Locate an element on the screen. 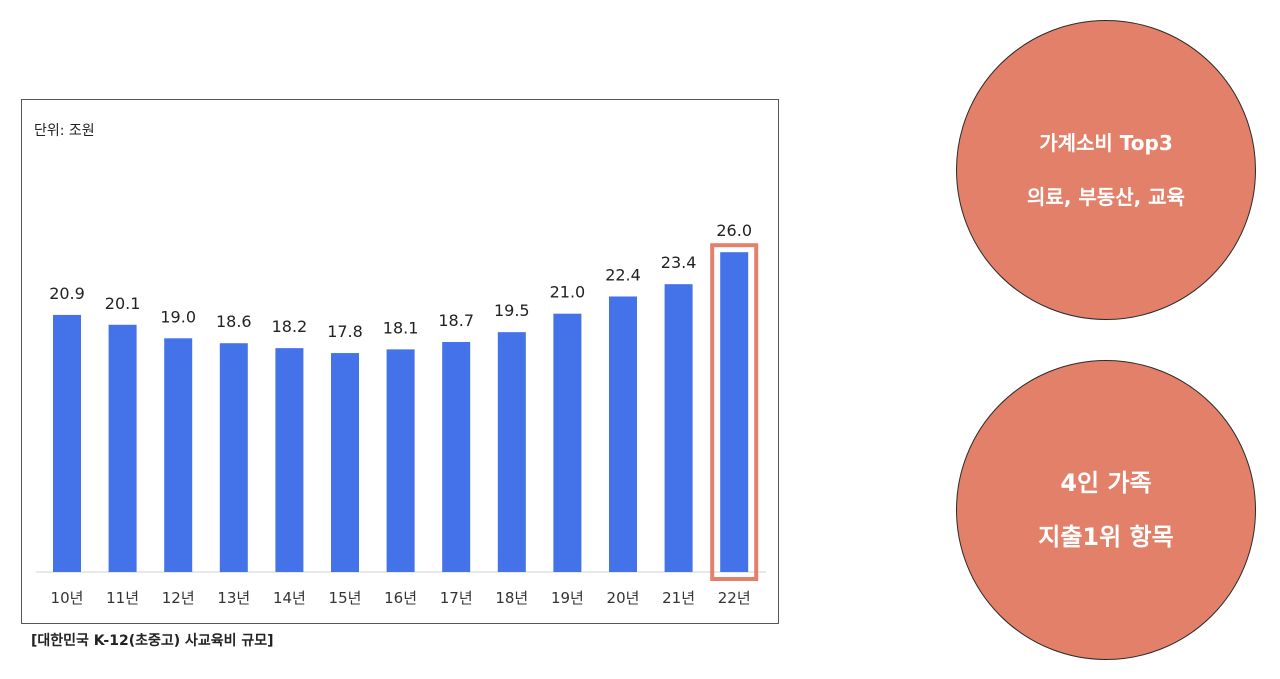 The height and width of the screenshot is (679, 1280). data-label: 19.0 is located at coordinates (178, 316).